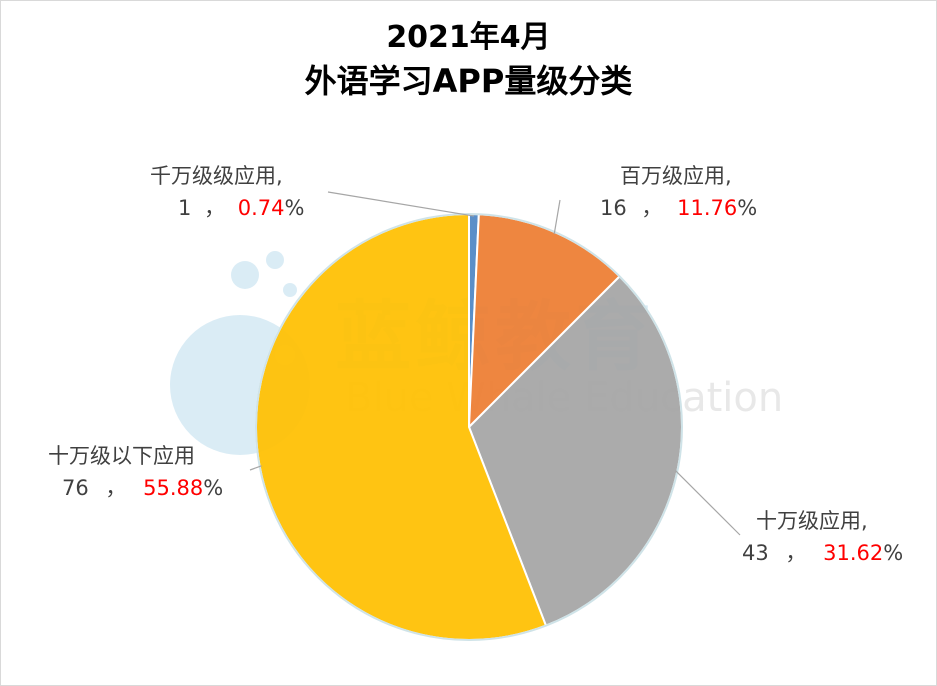  I want to click on slice-label-qianwan: 千万级级应用, 1 ， 0.74%, so click(227, 192).